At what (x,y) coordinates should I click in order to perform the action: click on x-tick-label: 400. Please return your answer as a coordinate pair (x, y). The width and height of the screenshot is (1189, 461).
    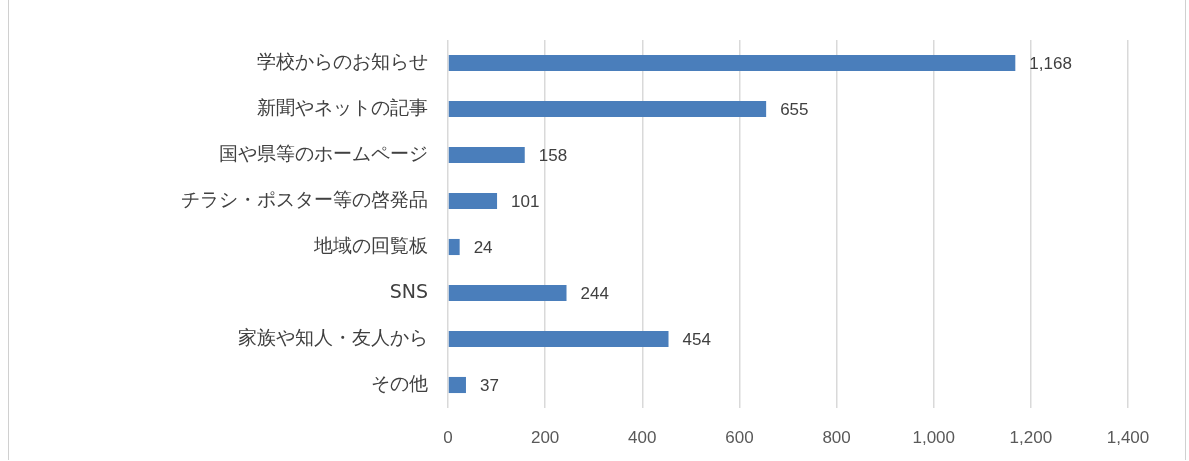
    Looking at the image, I should click on (642, 437).